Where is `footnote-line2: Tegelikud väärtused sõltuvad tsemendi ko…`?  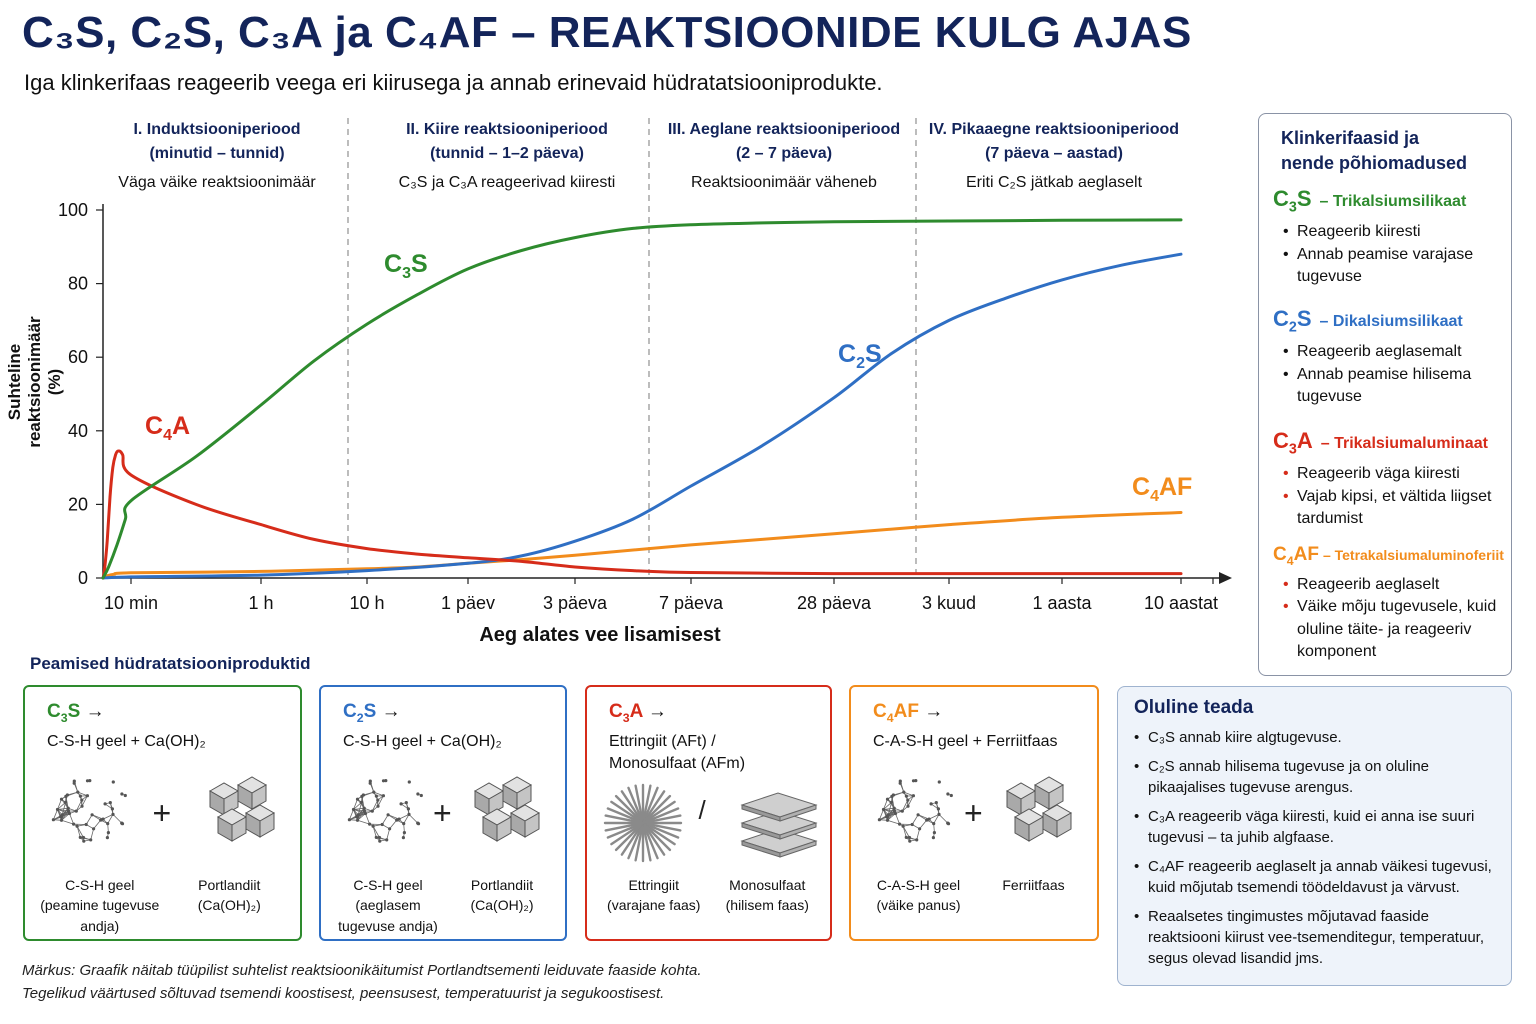 footnote-line2: Tegelikud väärtused sõltuvad tsemendi ko… is located at coordinates (343, 993).